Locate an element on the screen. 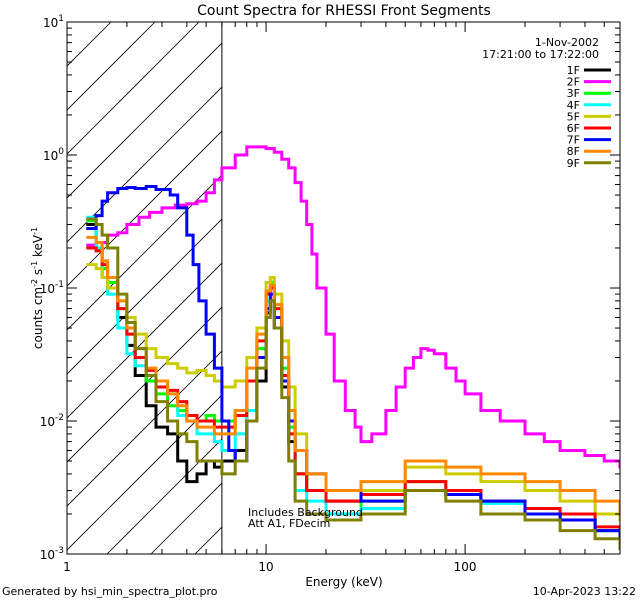 The width and height of the screenshot is (640, 600). x-axis-label: Energy (keV) is located at coordinates (343, 582).